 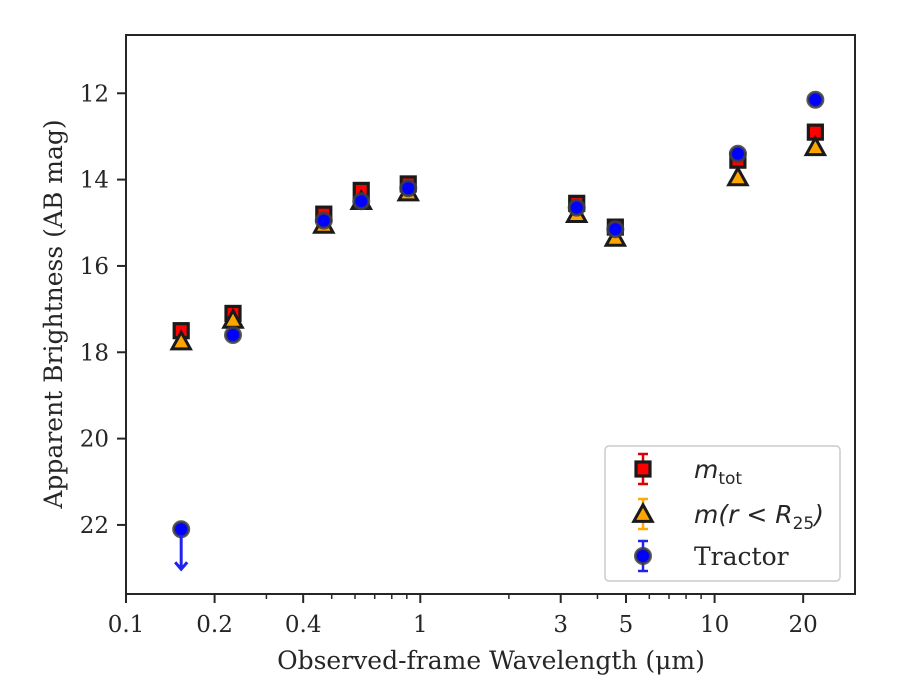 What do you see at coordinates (94, 267) in the screenshot?
I see `y-tick-label: 16` at bounding box center [94, 267].